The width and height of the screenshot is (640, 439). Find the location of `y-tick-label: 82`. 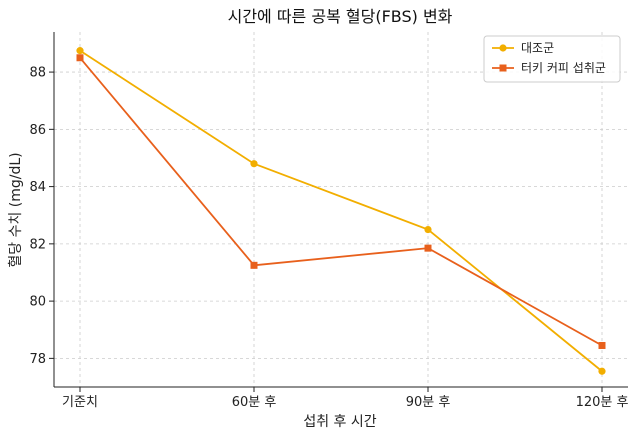

y-tick-label: 82 is located at coordinates (37, 244).